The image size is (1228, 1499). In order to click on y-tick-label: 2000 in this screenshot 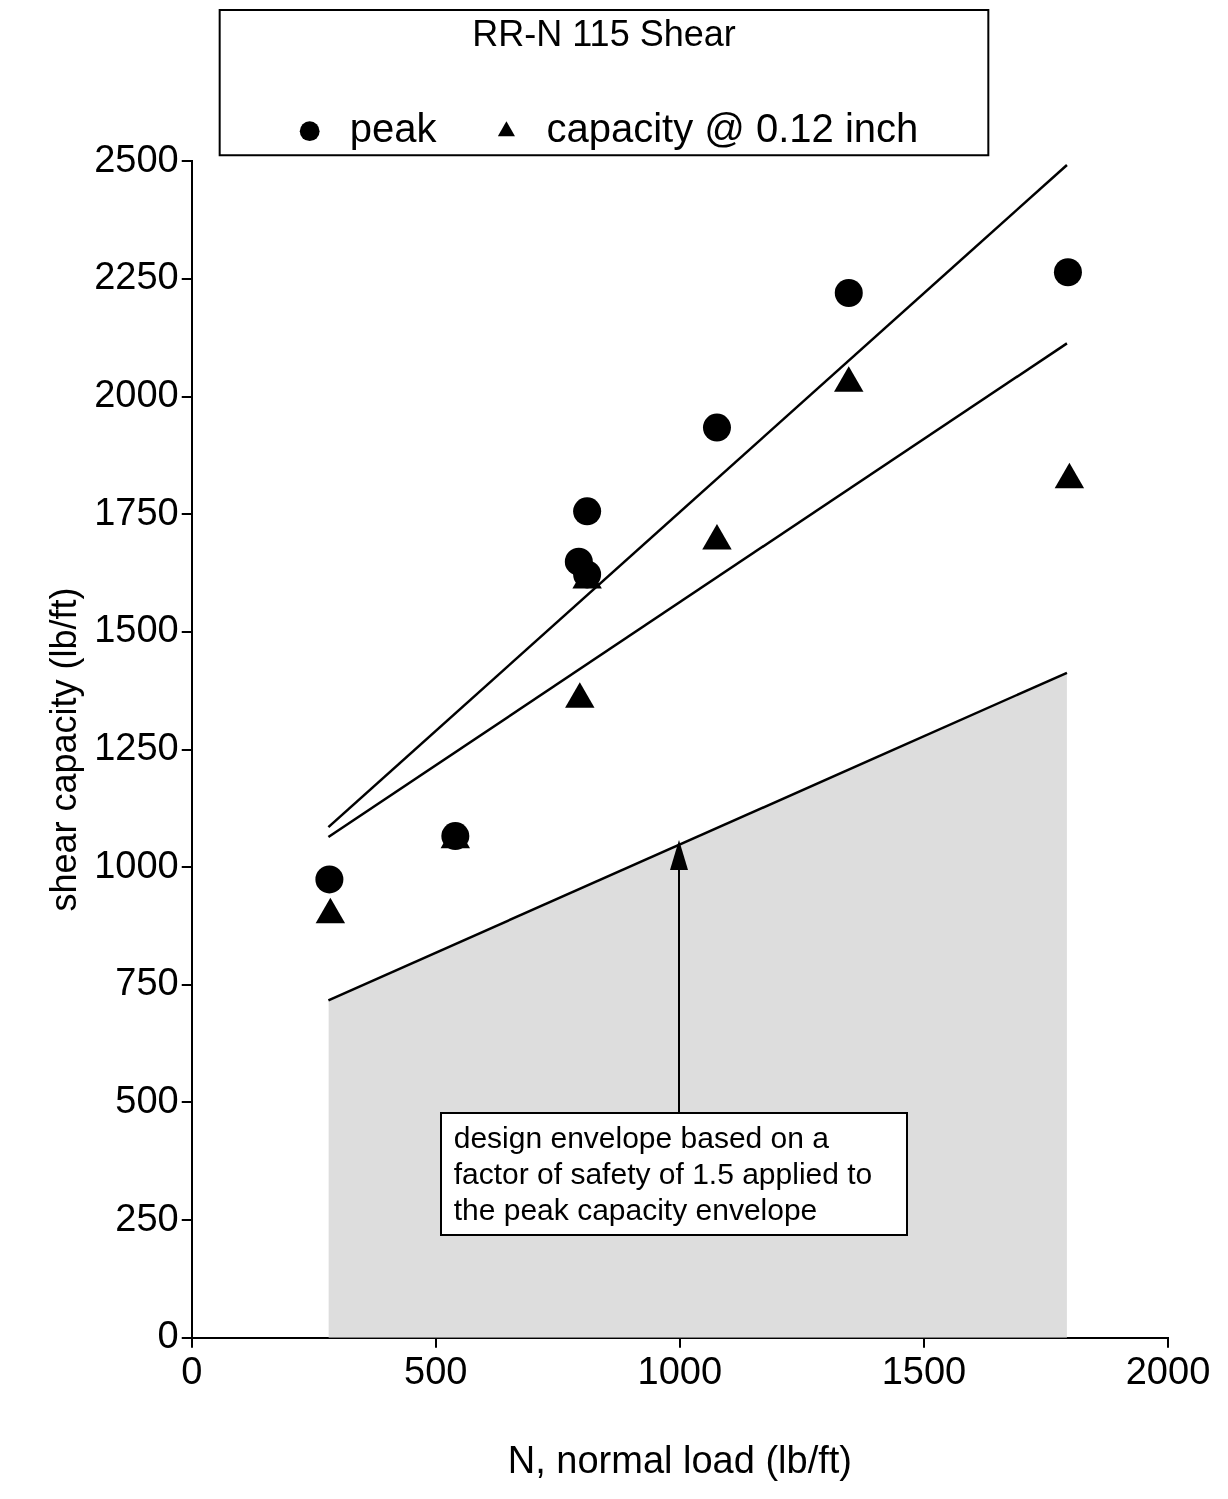, I will do `click(136, 394)`.